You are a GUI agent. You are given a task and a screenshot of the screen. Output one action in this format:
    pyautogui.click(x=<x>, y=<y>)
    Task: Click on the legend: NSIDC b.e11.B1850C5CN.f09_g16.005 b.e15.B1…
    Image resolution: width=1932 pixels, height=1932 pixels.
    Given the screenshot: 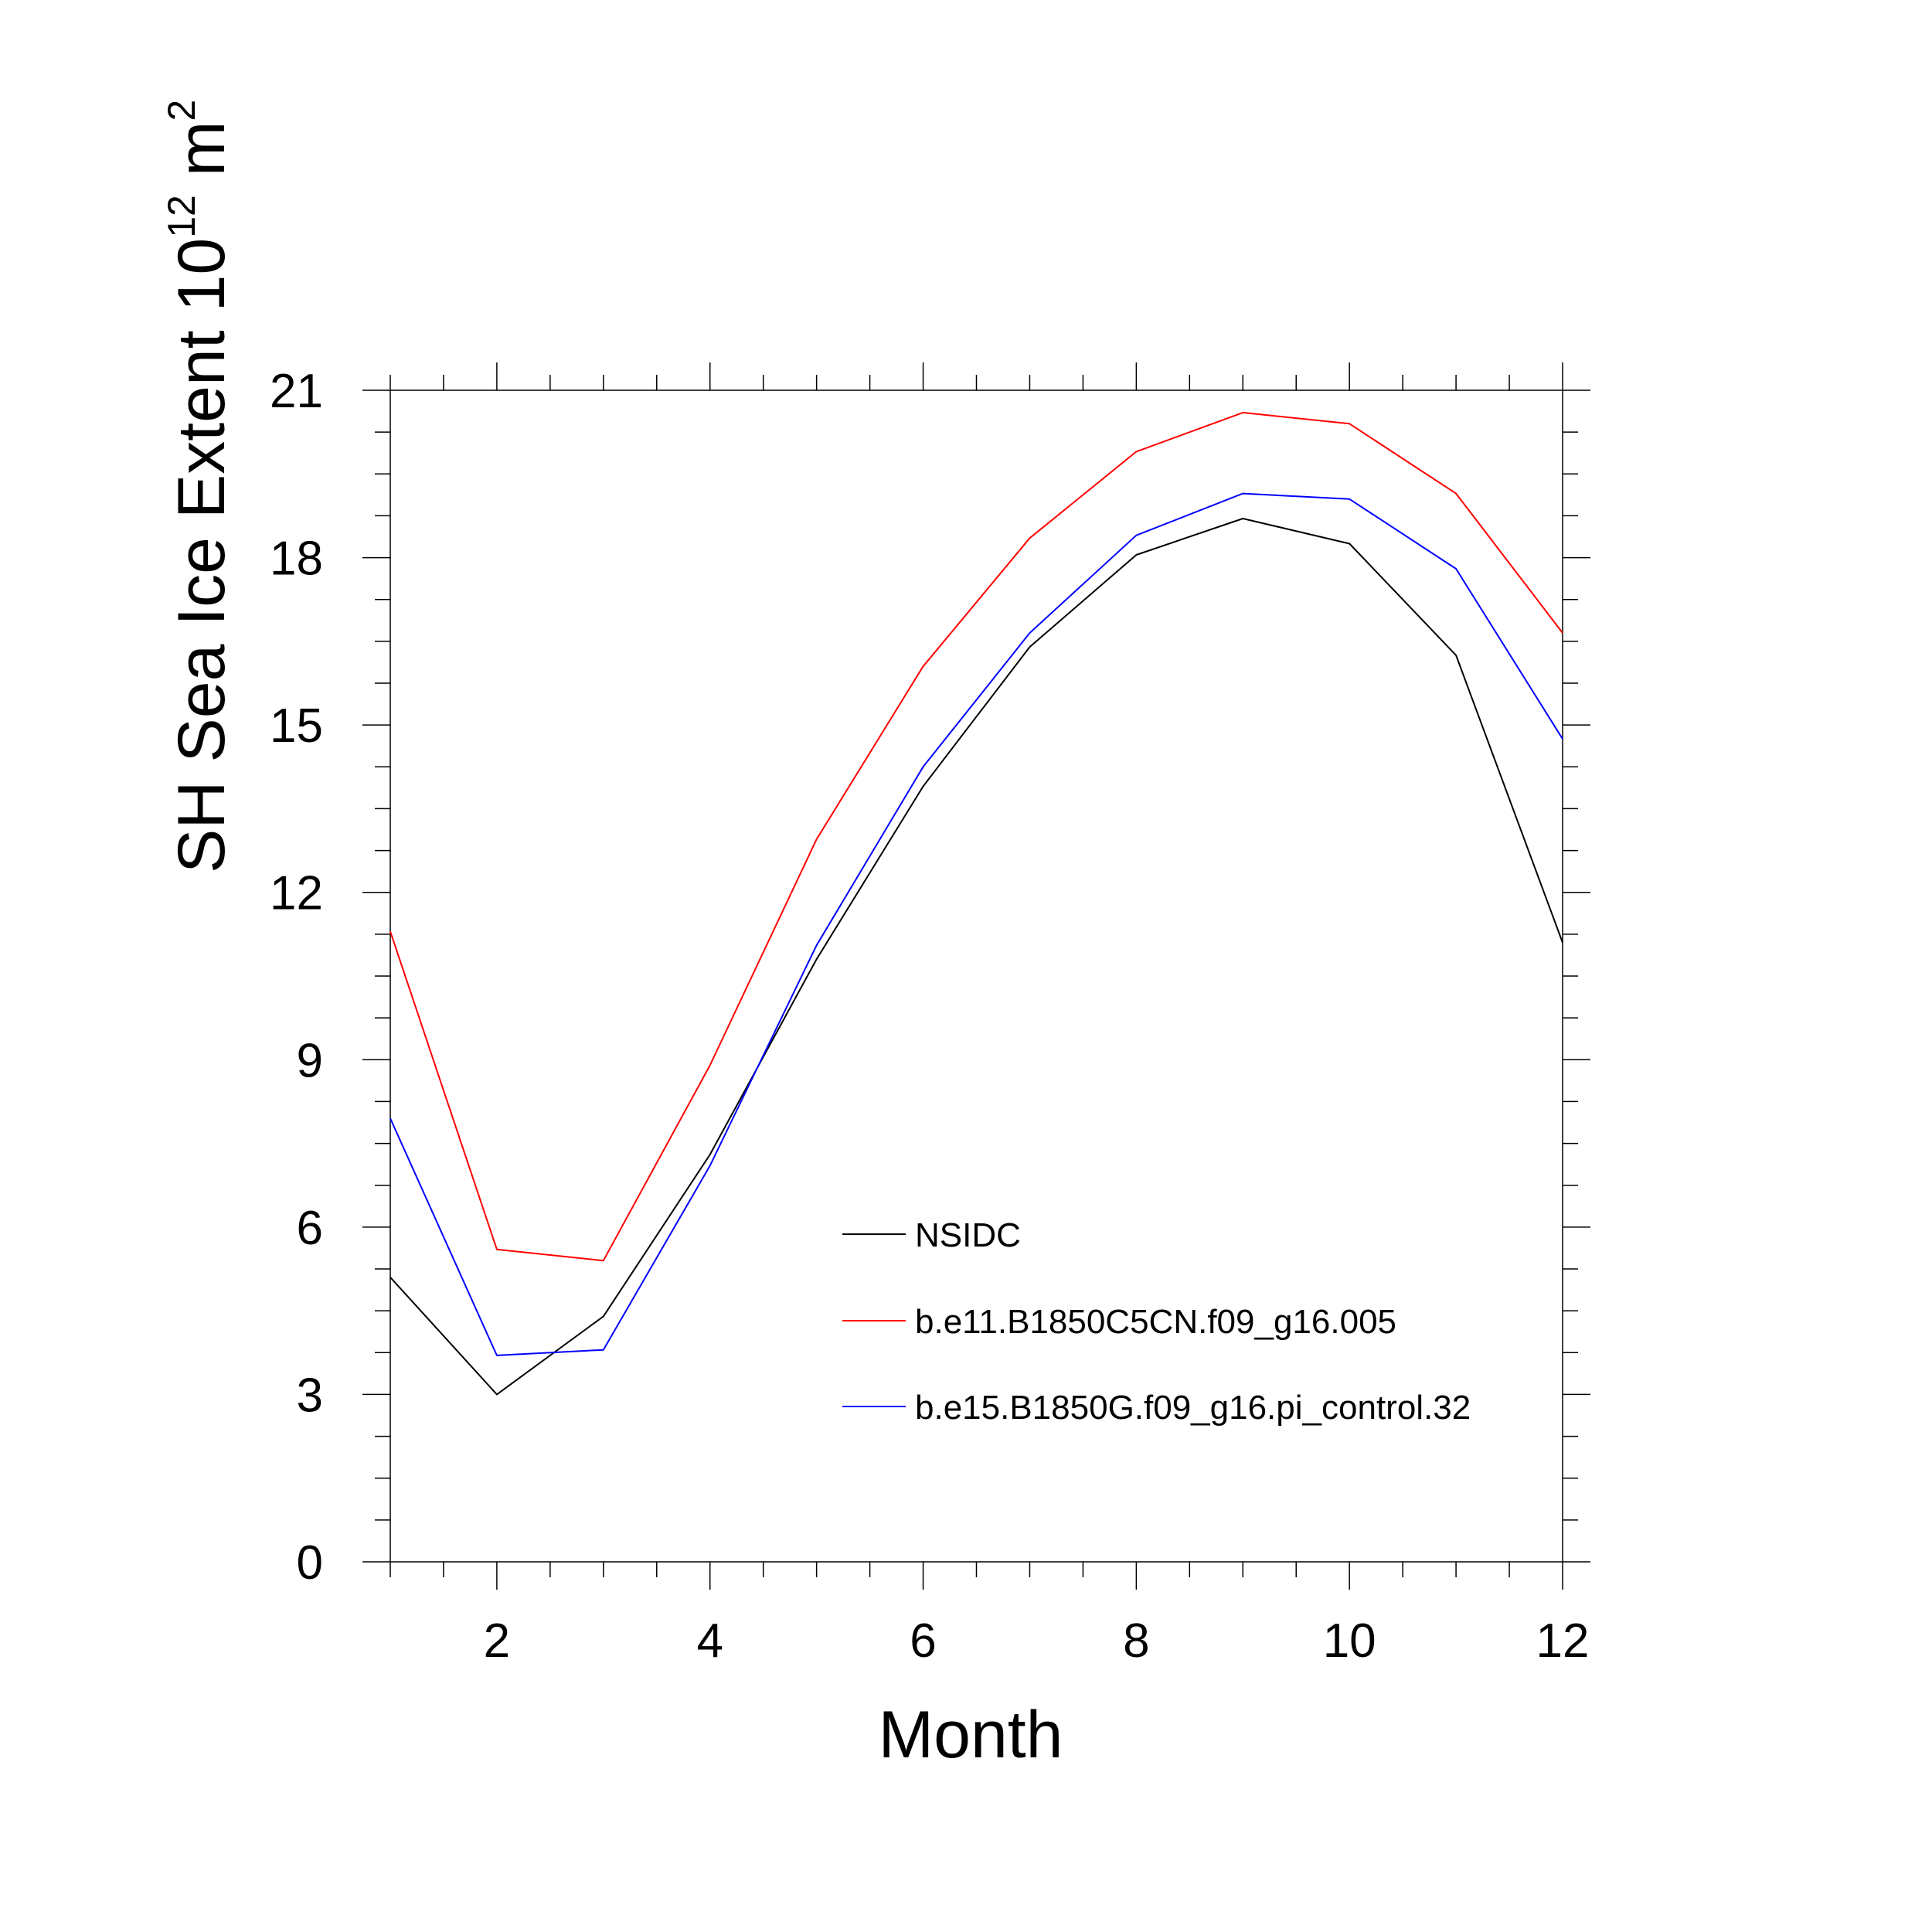 What is the action you would take?
    pyautogui.click(x=1156, y=1321)
    